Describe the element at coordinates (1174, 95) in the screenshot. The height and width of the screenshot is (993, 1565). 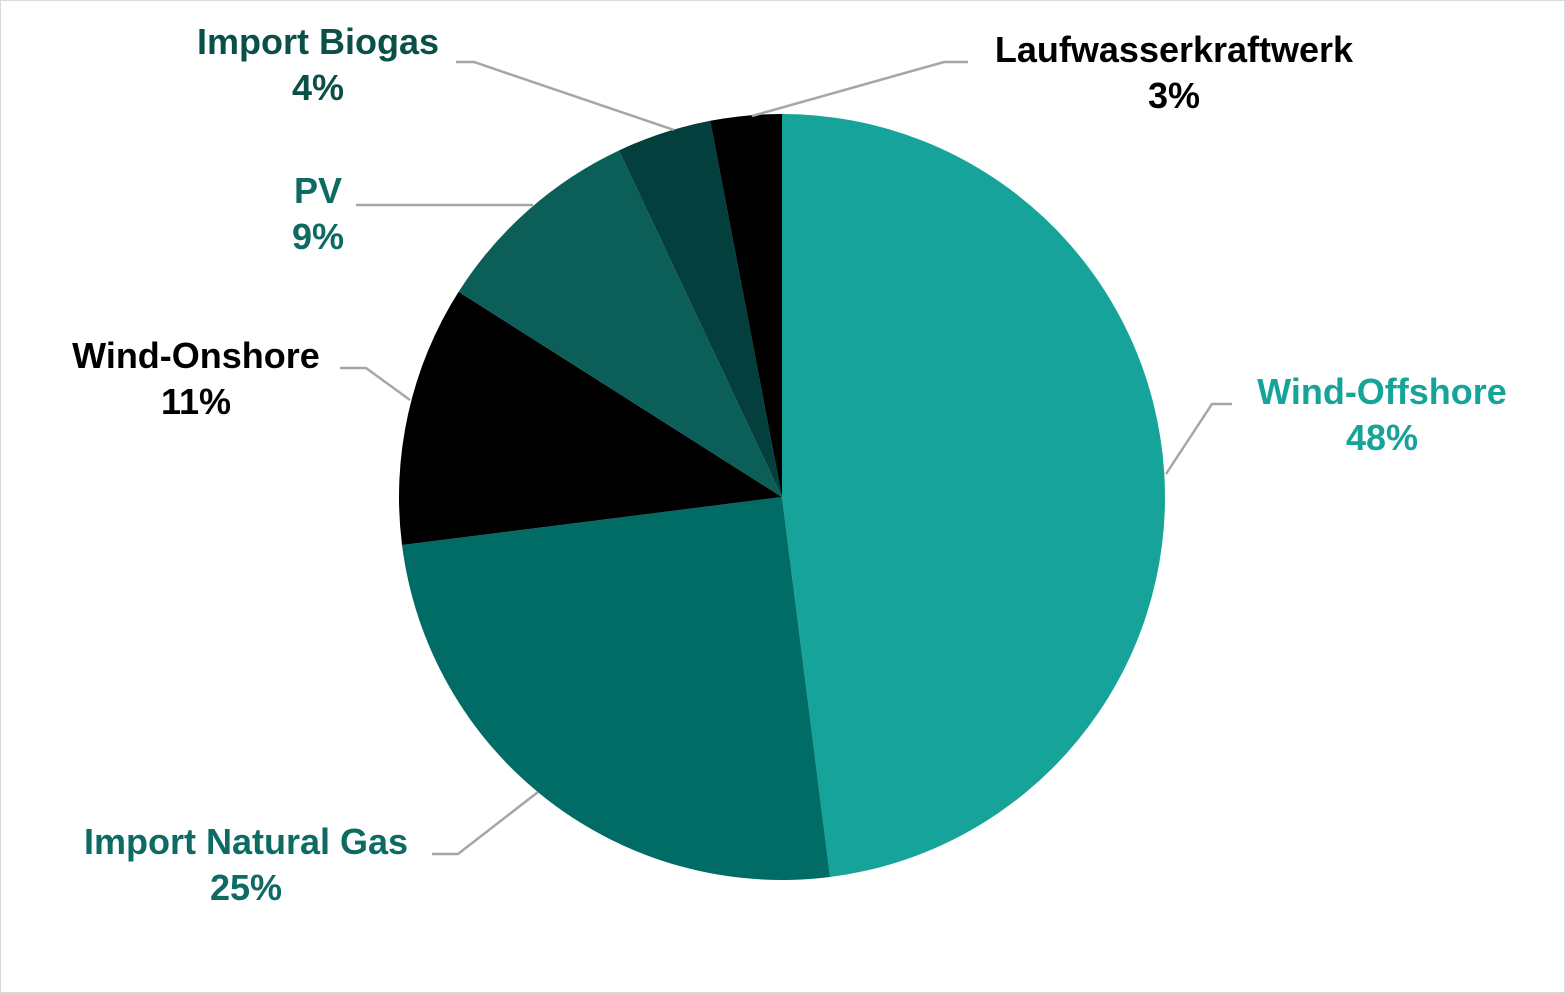
I see `slice-value-label-laufwasserkraftwerk: 3%` at that location.